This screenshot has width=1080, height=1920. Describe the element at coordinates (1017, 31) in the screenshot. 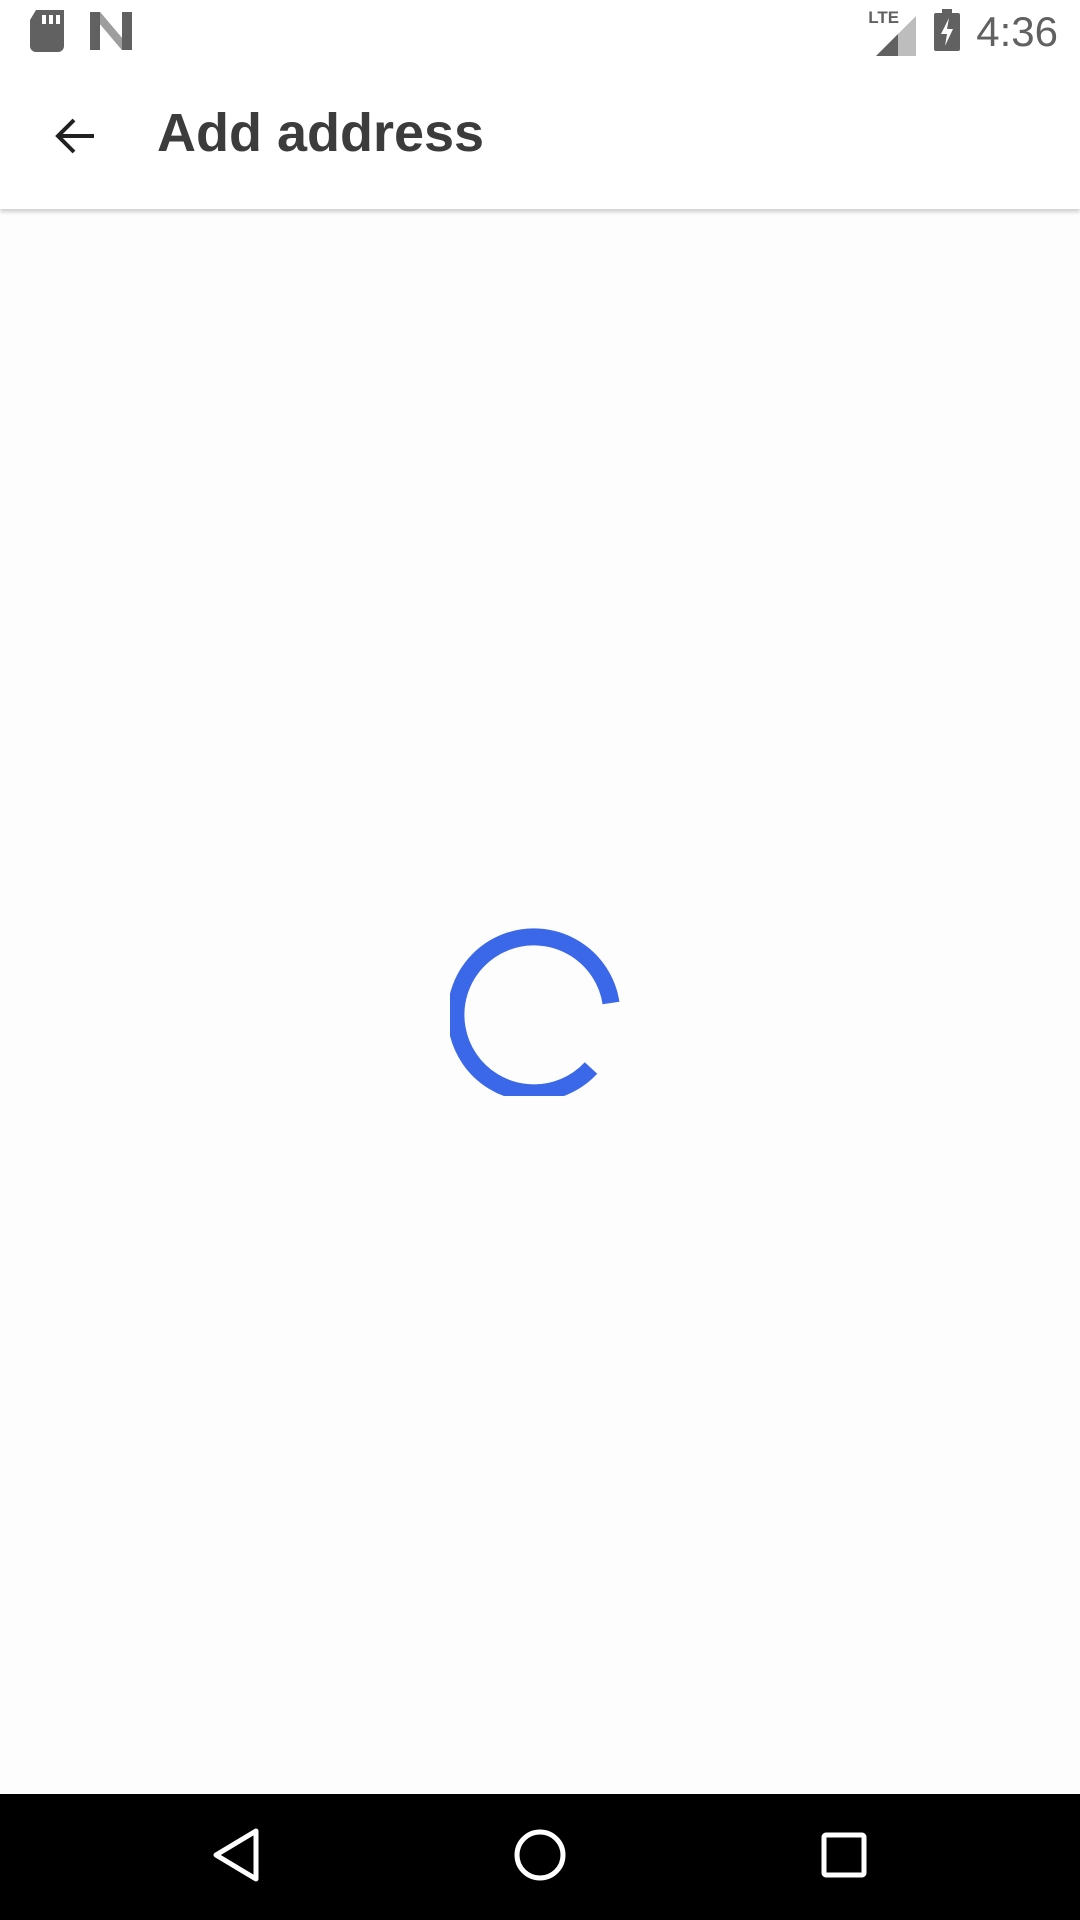

I see `status-time: 4:36` at that location.